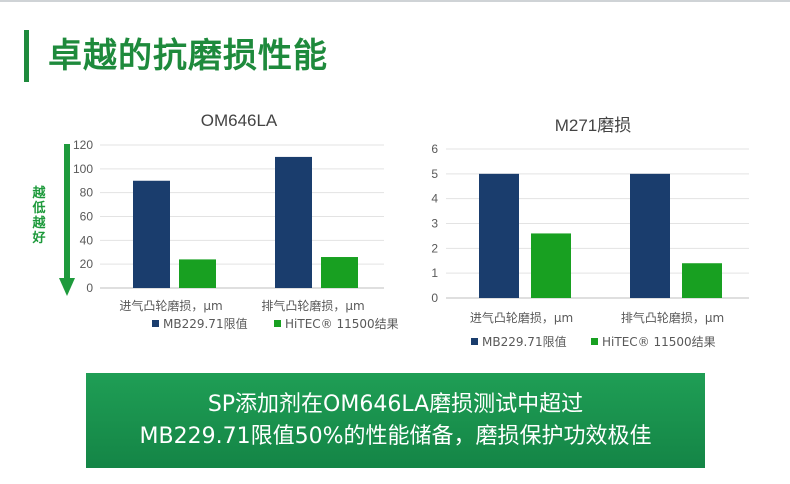 The image size is (790, 484). I want to click on chart-2-title: M271磨损, so click(593, 125).